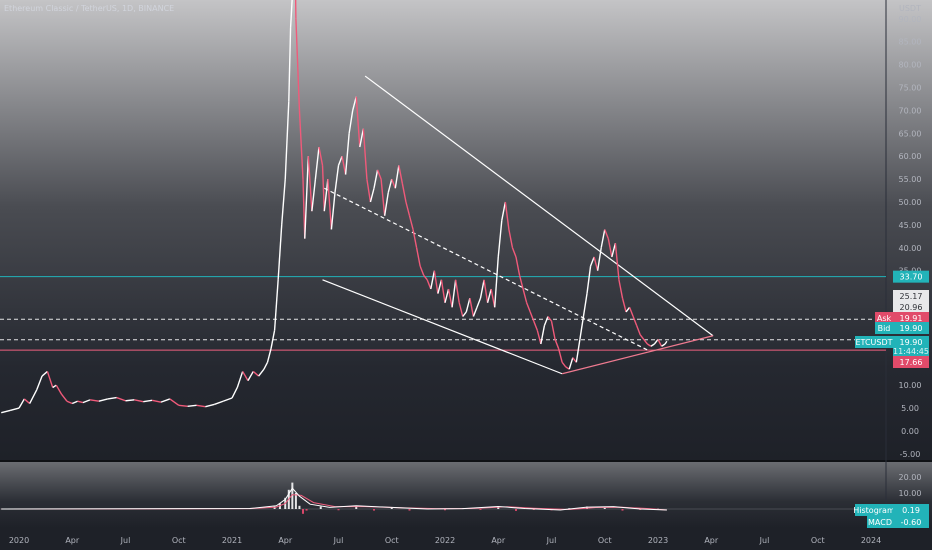 This screenshot has width=932, height=550. I want to click on histogram-legend: Histogram, so click(874, 510).